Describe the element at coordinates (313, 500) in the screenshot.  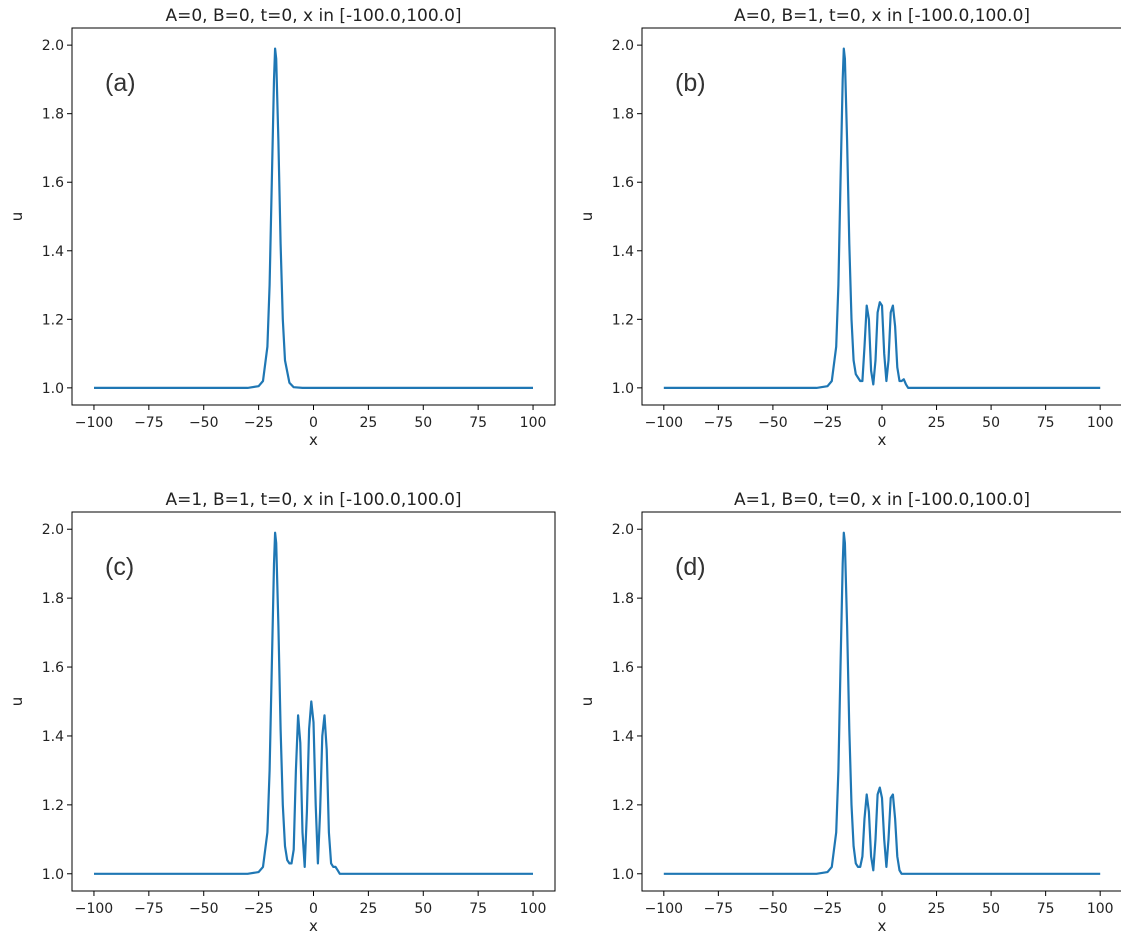
I see `chart-title: A=1, B=1, t=0, x in [-100.0,100.0]` at that location.